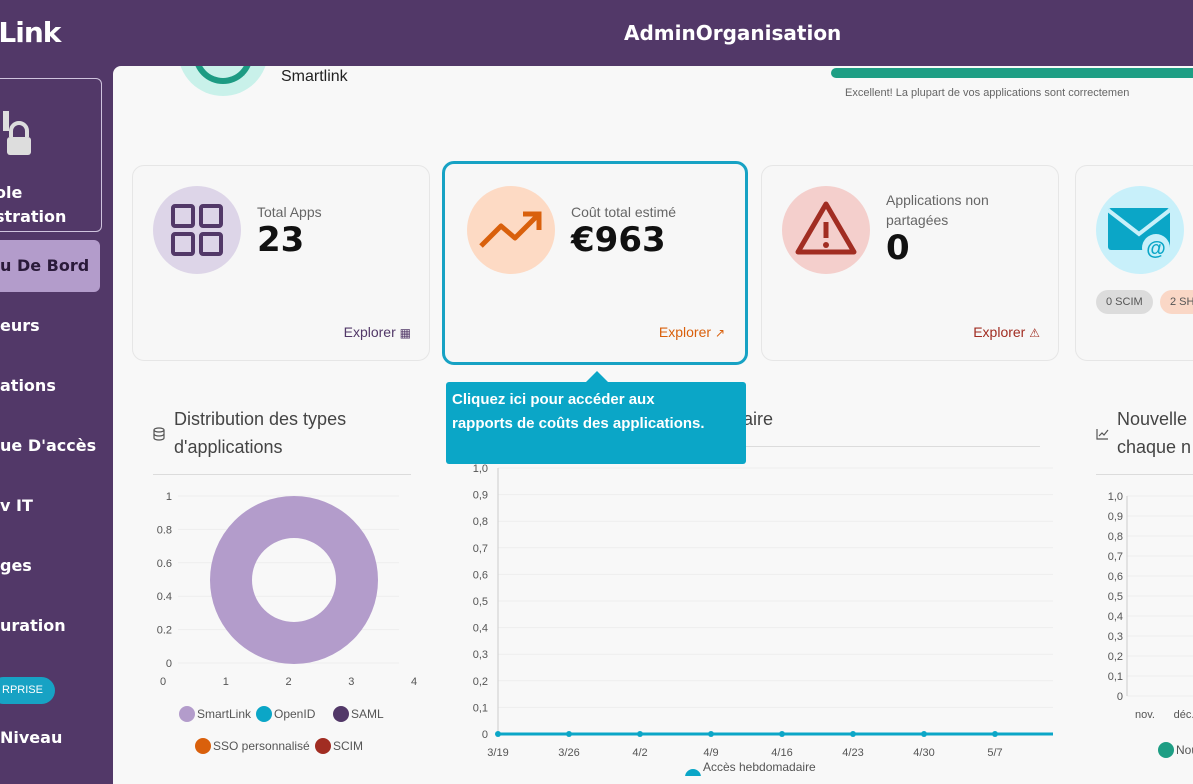  I want to click on total-cost-card: Coût total estimé €963 Explorer ↗, so click(595, 263).